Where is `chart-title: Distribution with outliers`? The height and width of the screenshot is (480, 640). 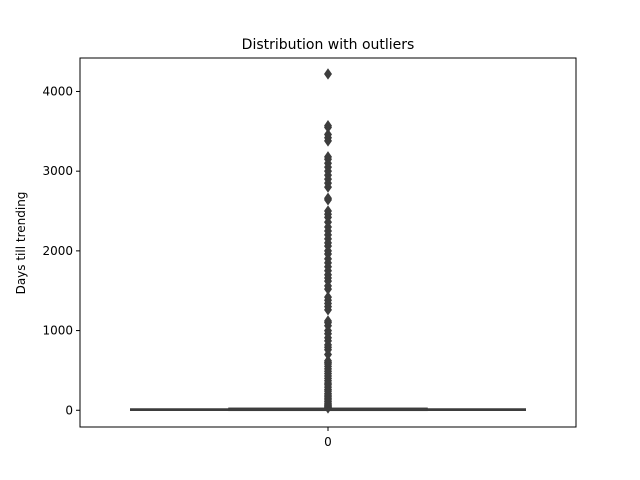
chart-title: Distribution with outliers is located at coordinates (328, 45).